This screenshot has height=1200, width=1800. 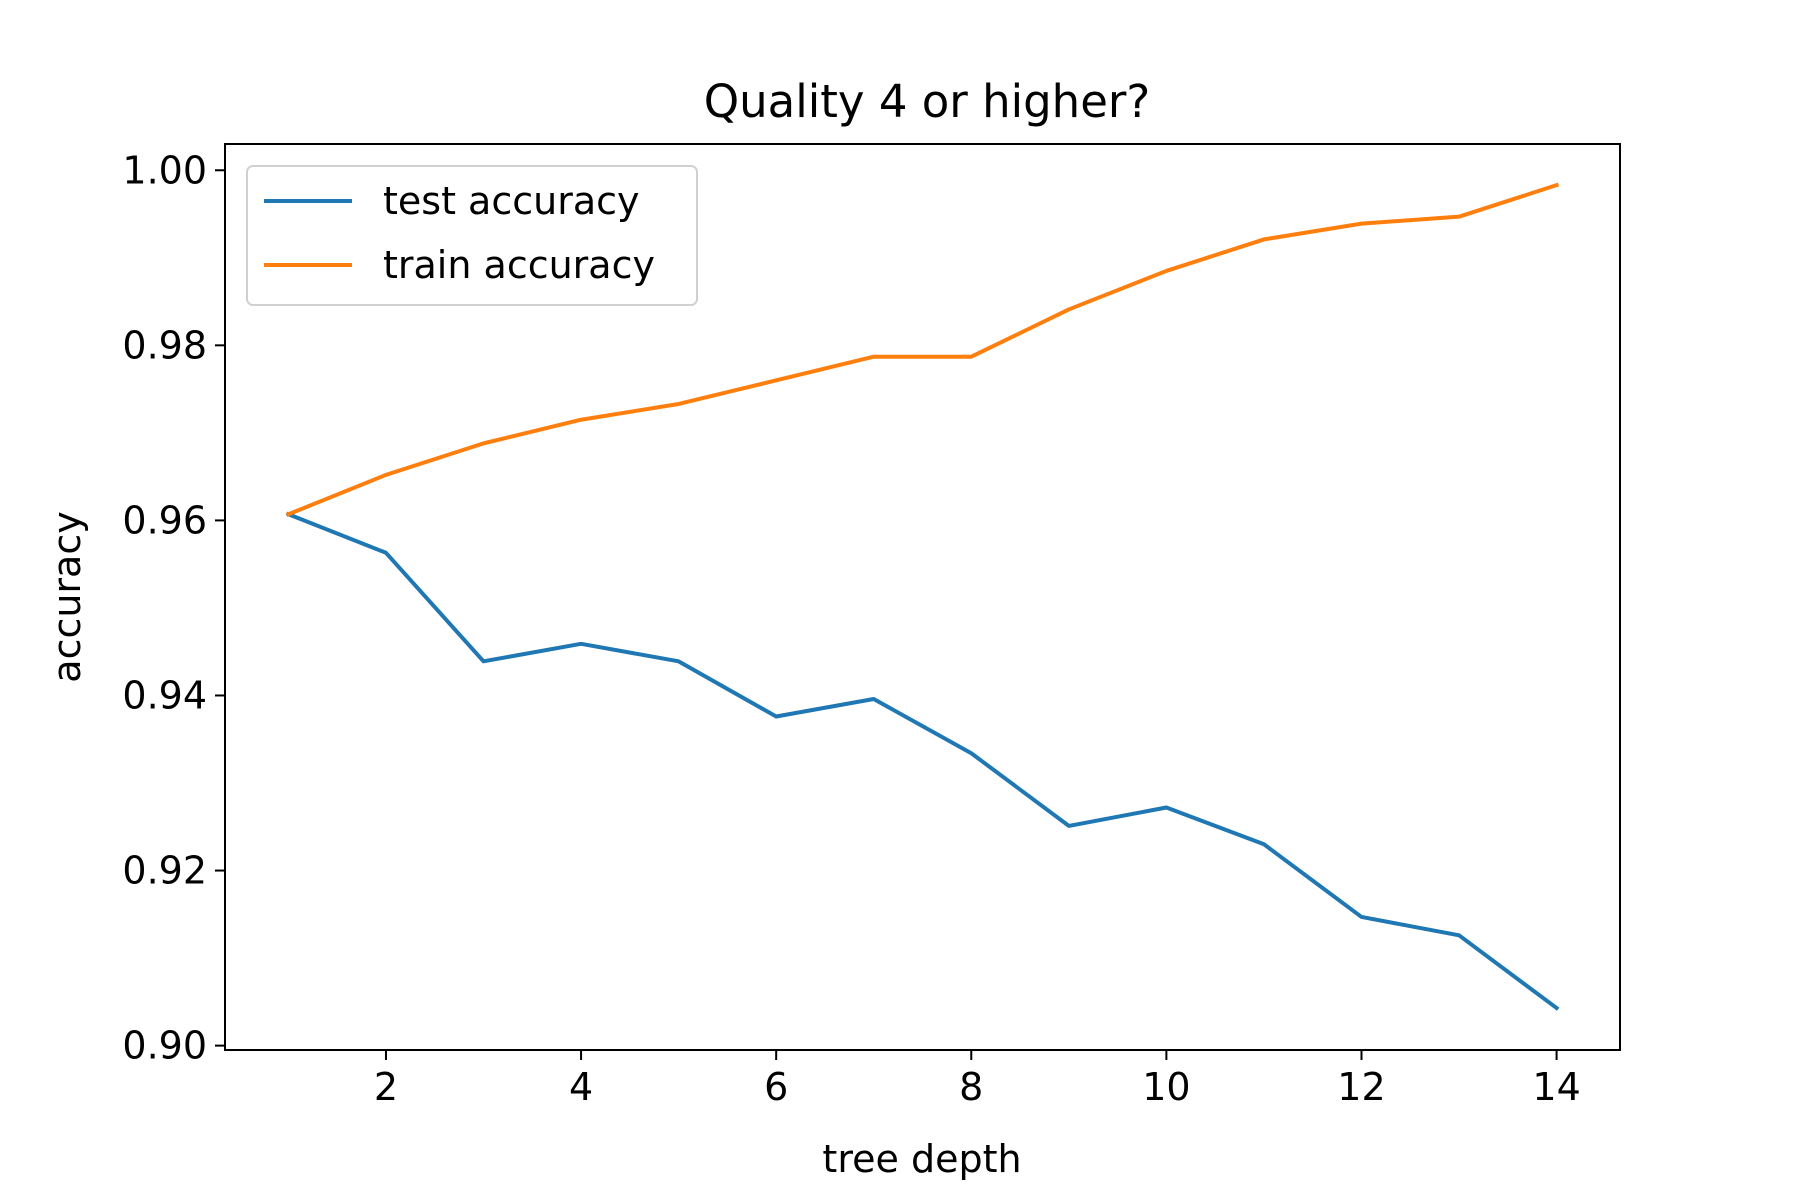 What do you see at coordinates (971, 1087) in the screenshot?
I see `x-tick-label: 8` at bounding box center [971, 1087].